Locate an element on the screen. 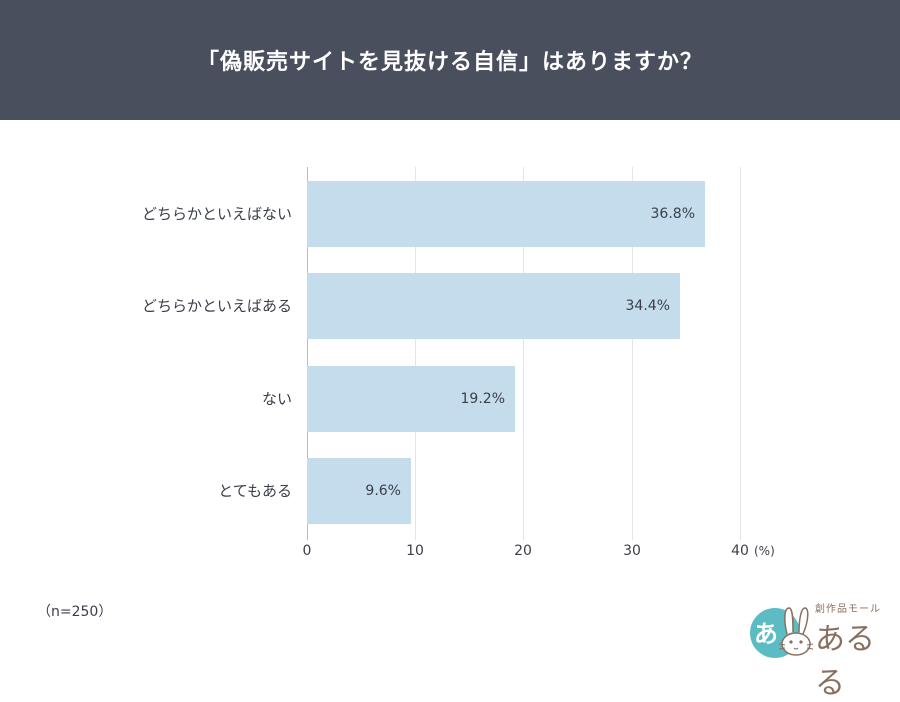  bar-value-label: 9.6% is located at coordinates (383, 491).